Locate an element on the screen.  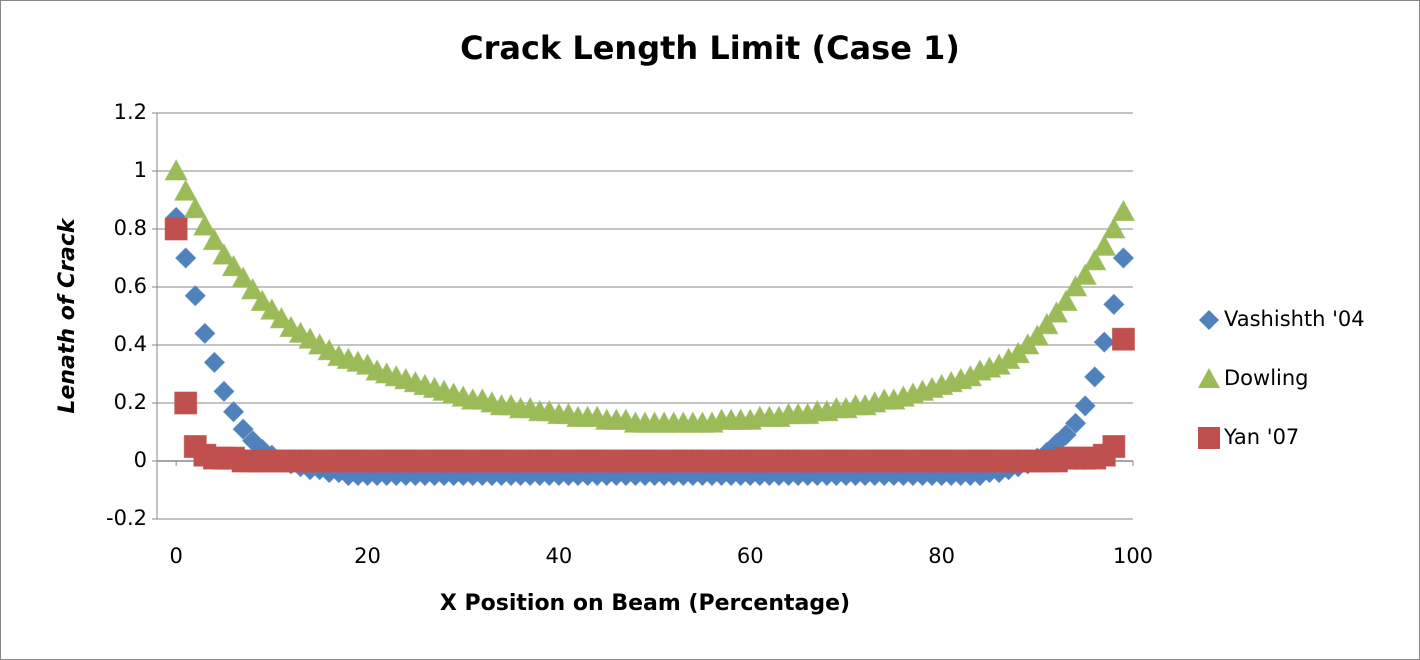
y-tick-label: 0.4 is located at coordinates (130, 344).